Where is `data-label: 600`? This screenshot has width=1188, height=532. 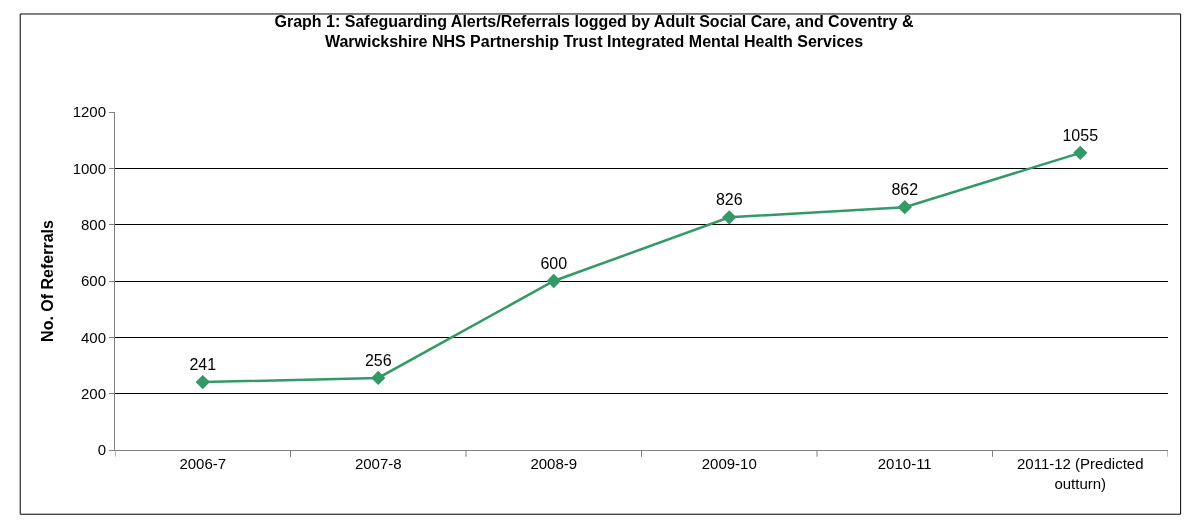 data-label: 600 is located at coordinates (554, 264).